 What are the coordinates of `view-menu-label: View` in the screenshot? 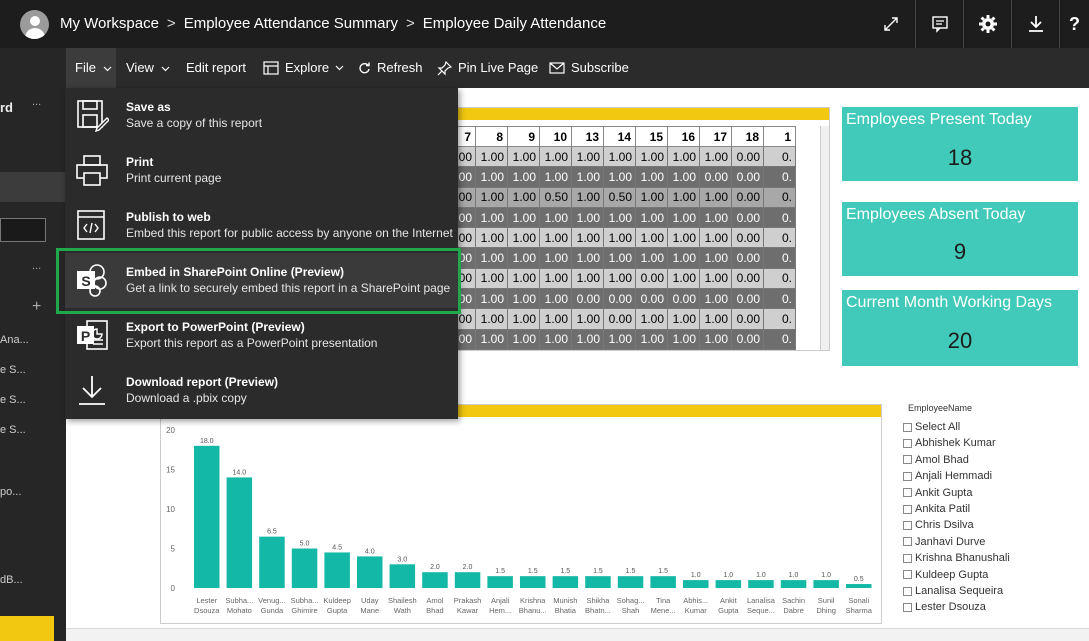 It's located at (140, 67).